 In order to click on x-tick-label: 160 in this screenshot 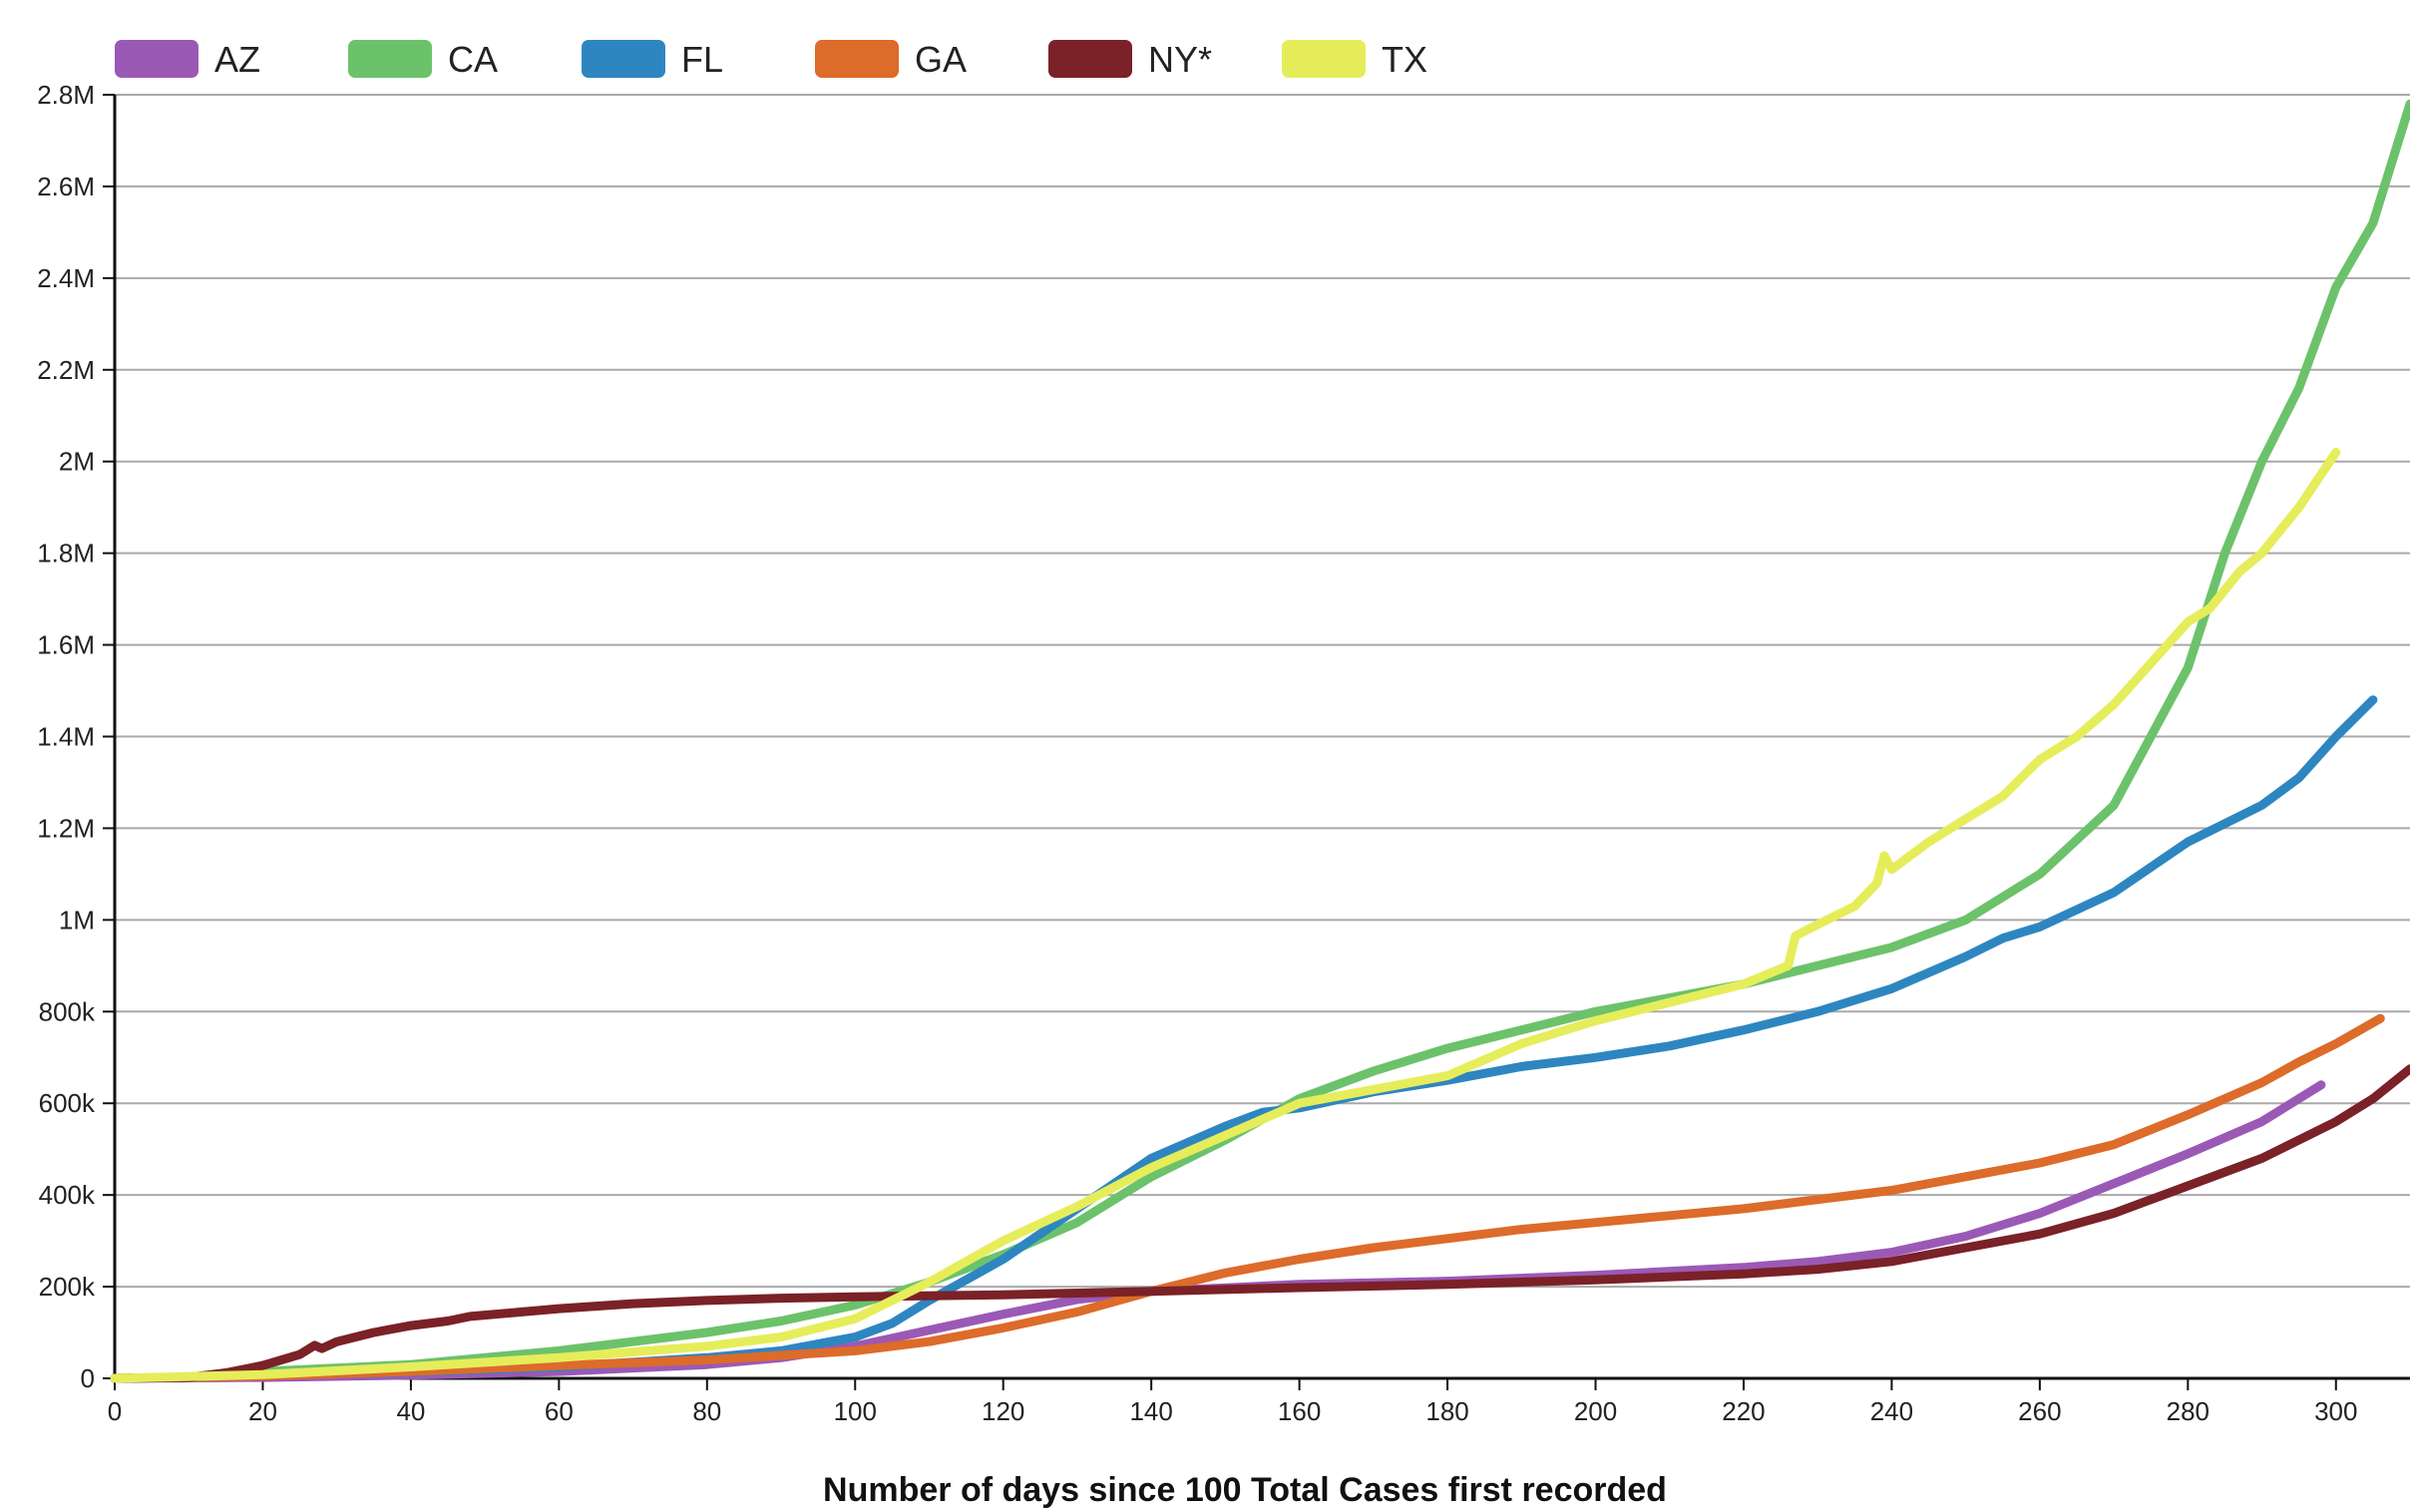, I will do `click(1299, 1411)`.